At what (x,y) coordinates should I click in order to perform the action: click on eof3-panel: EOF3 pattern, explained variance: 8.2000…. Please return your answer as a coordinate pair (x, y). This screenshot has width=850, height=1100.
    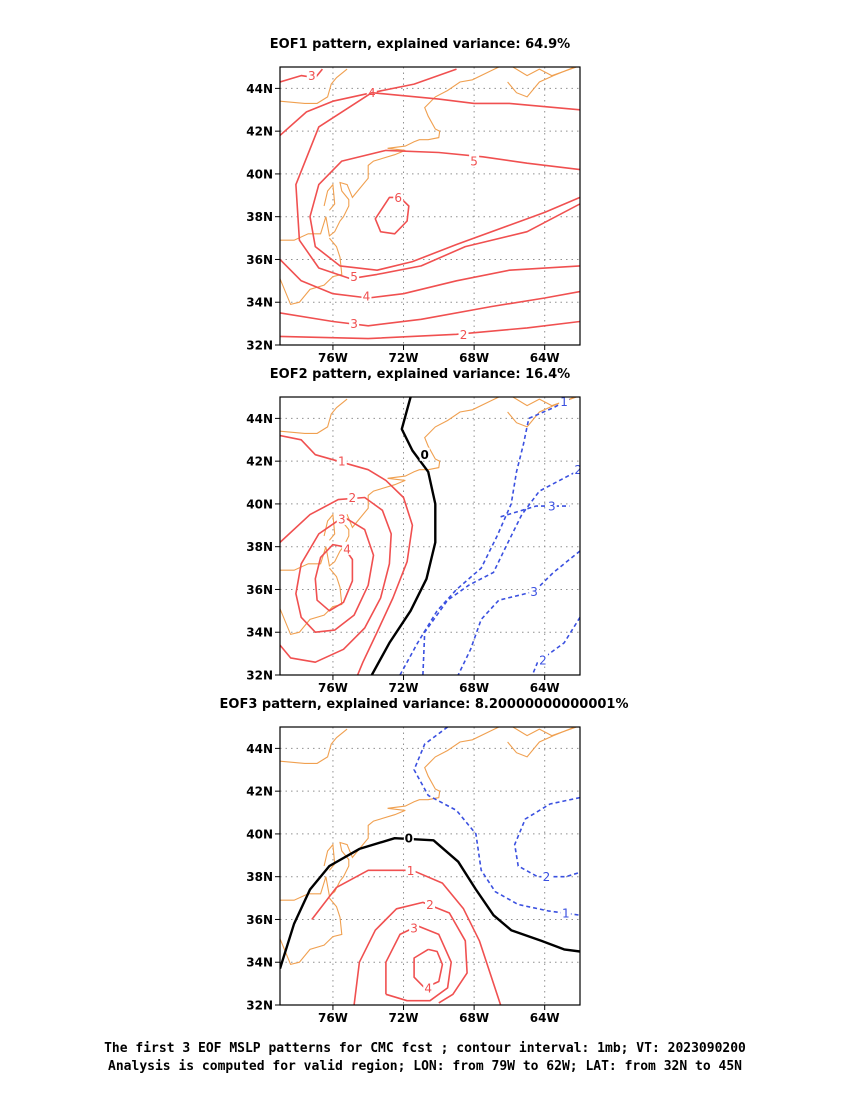
    Looking at the image, I should click on (424, 861).